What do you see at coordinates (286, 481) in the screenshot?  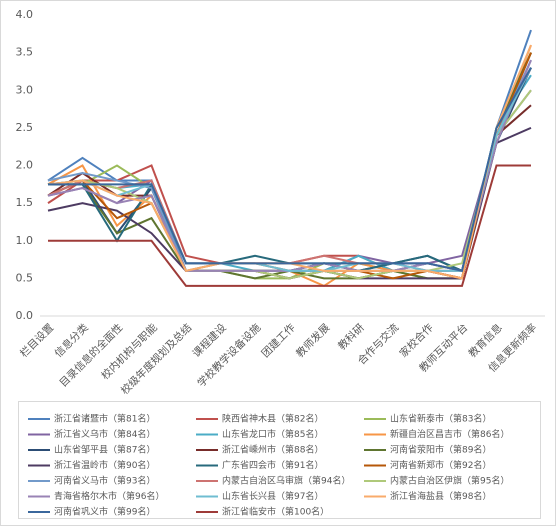 I see `legend-label: 内蒙古自治区乌审旗（第94名）` at bounding box center [286, 481].